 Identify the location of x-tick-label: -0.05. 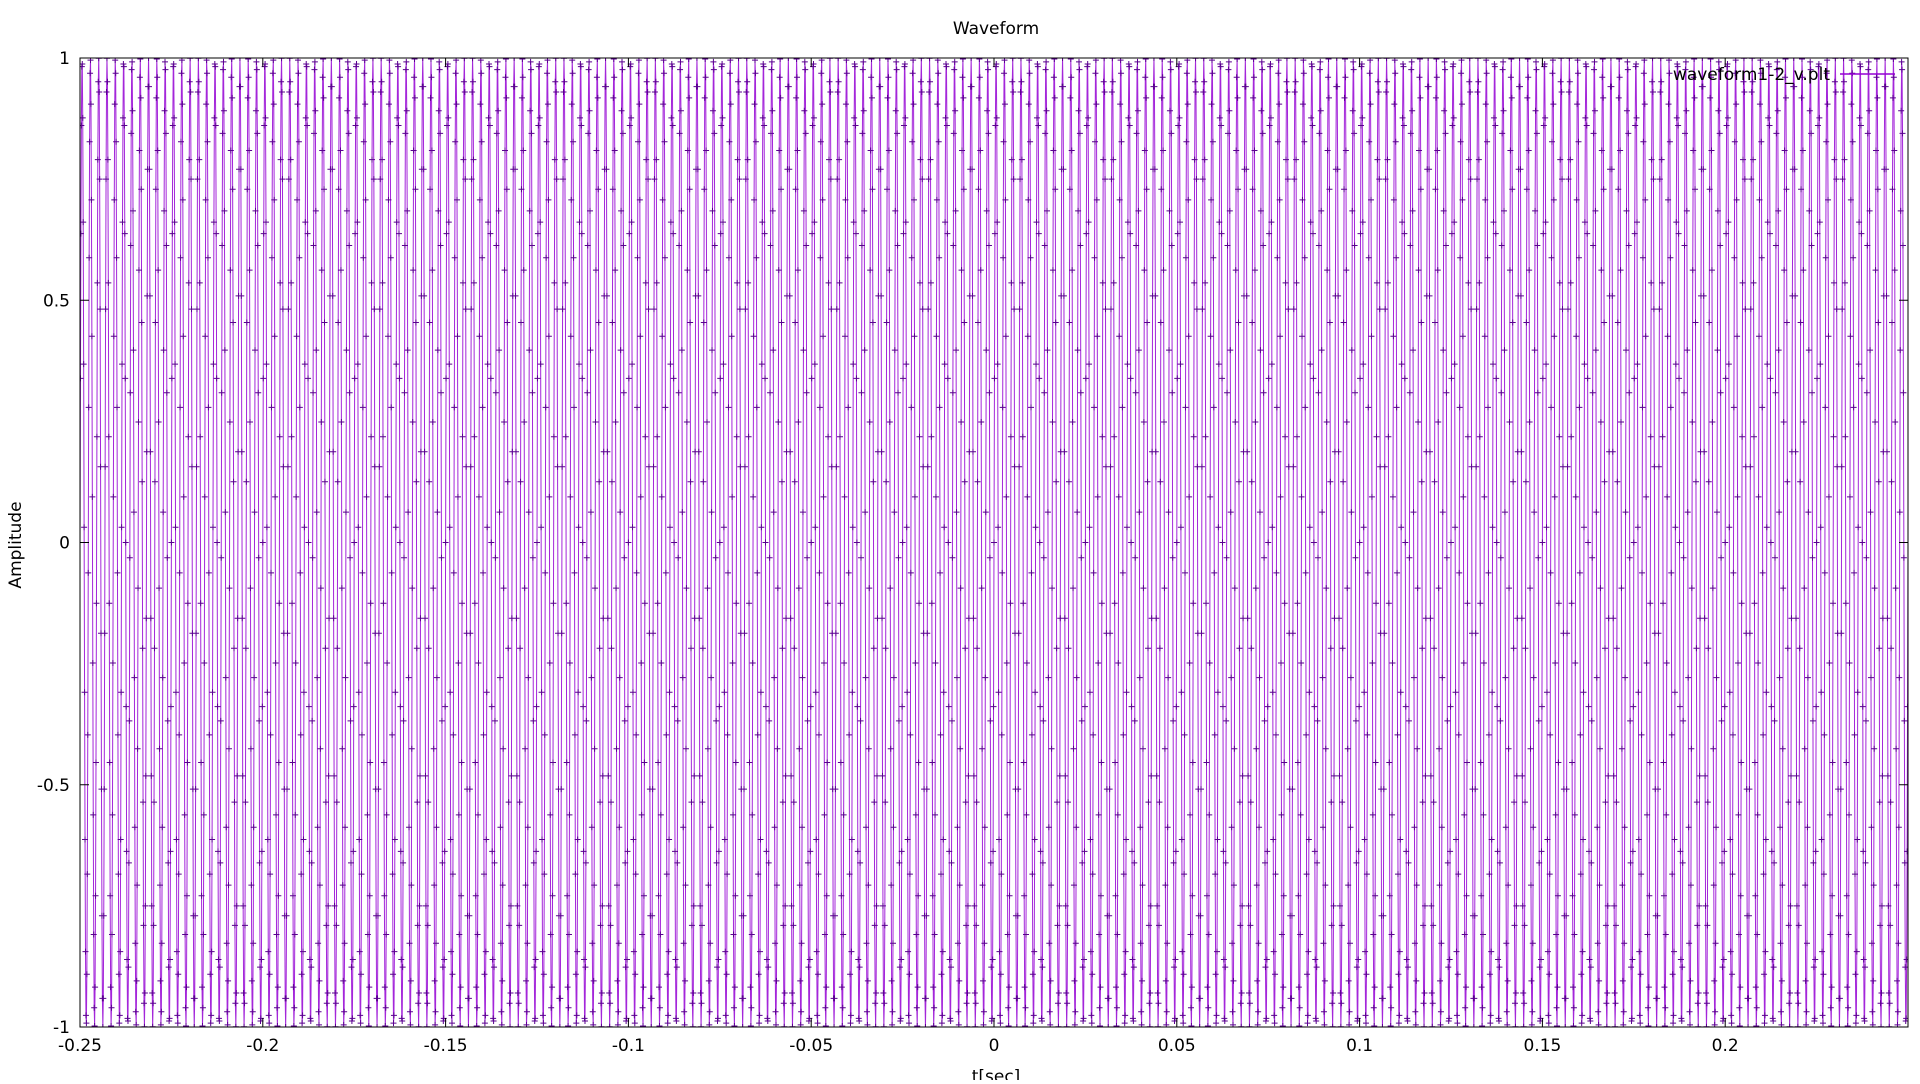
(811, 1046).